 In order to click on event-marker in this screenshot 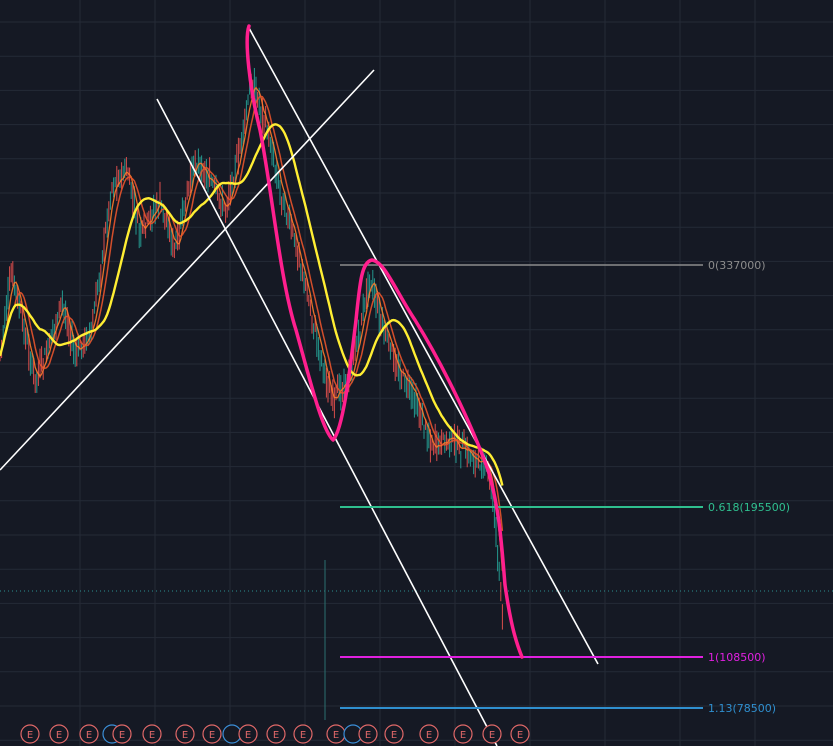, I will do `click(232, 734)`.